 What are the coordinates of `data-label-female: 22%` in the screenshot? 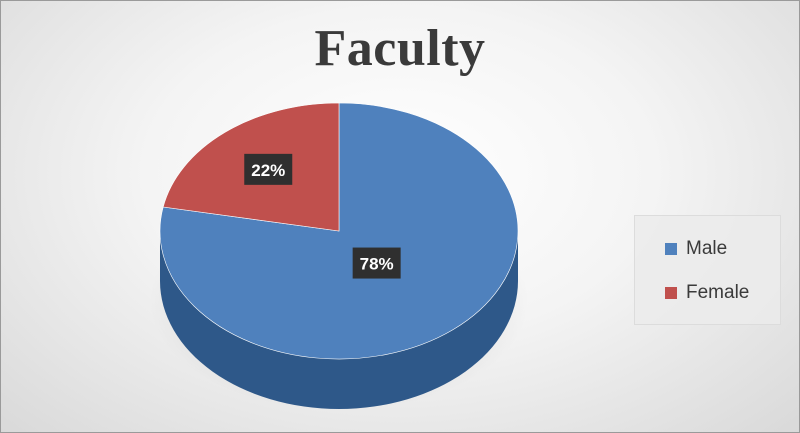 It's located at (268, 169).